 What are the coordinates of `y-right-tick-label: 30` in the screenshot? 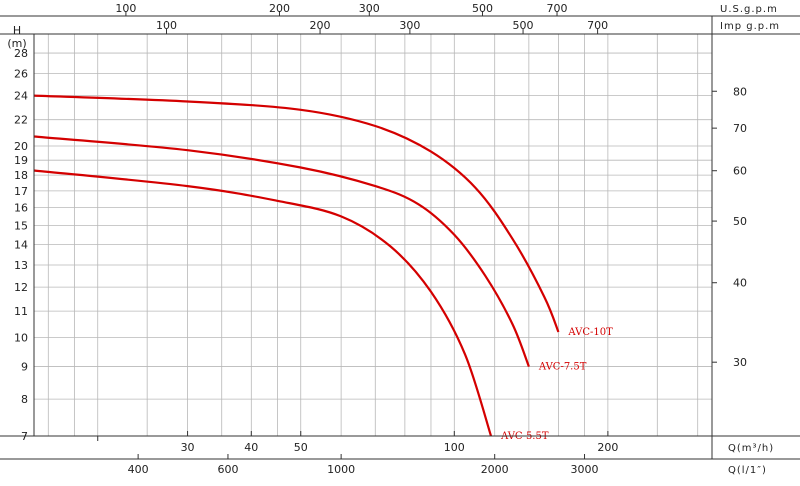 It's located at (740, 362).